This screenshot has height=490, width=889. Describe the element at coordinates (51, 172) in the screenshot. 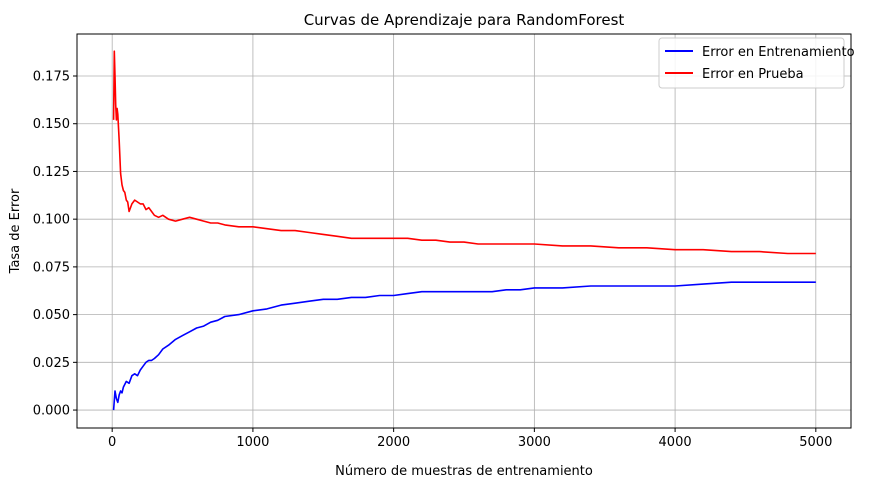

I see `y-tick-label: 0.125` at that location.